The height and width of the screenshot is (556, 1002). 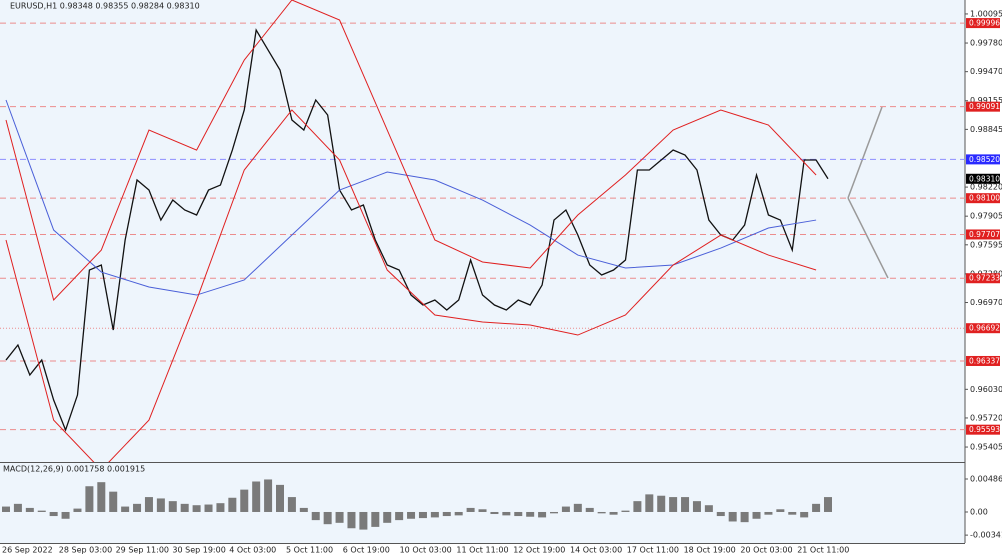 I want to click on x-tick-label: 29 Sep 11:00, so click(x=142, y=550).